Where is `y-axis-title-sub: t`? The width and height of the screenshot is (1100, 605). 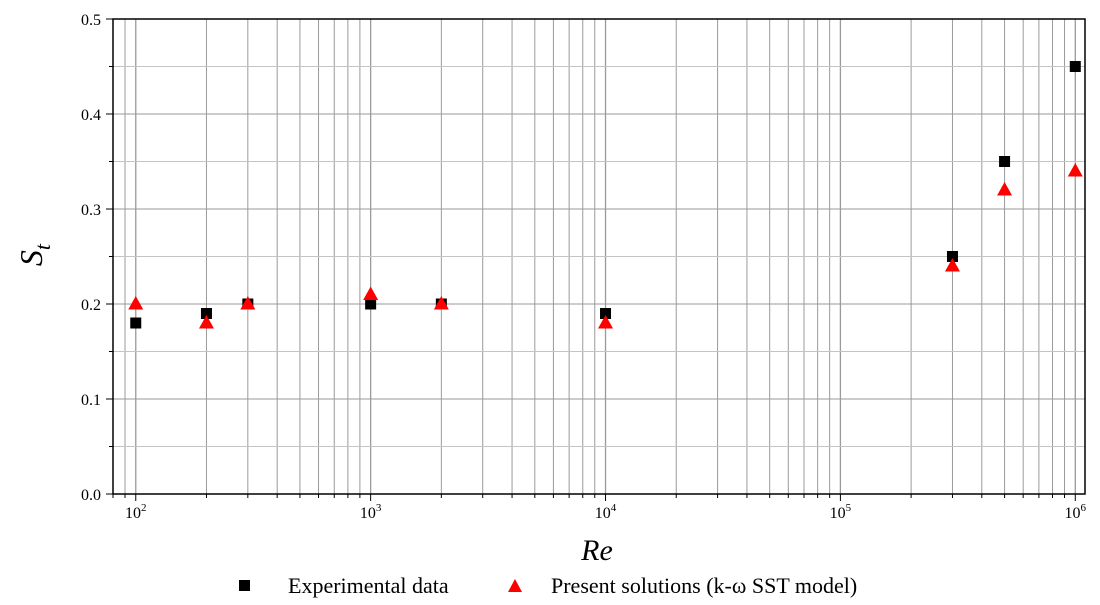 y-axis-title-sub: t is located at coordinates (42, 246).